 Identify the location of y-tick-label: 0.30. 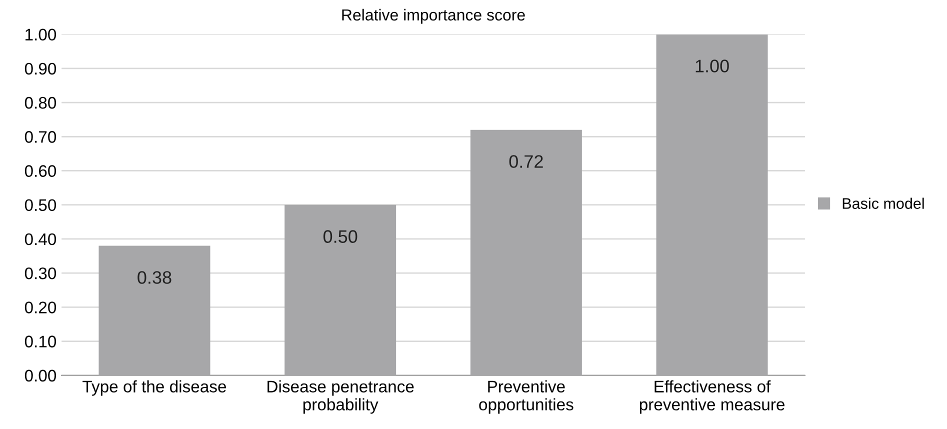
(40, 273).